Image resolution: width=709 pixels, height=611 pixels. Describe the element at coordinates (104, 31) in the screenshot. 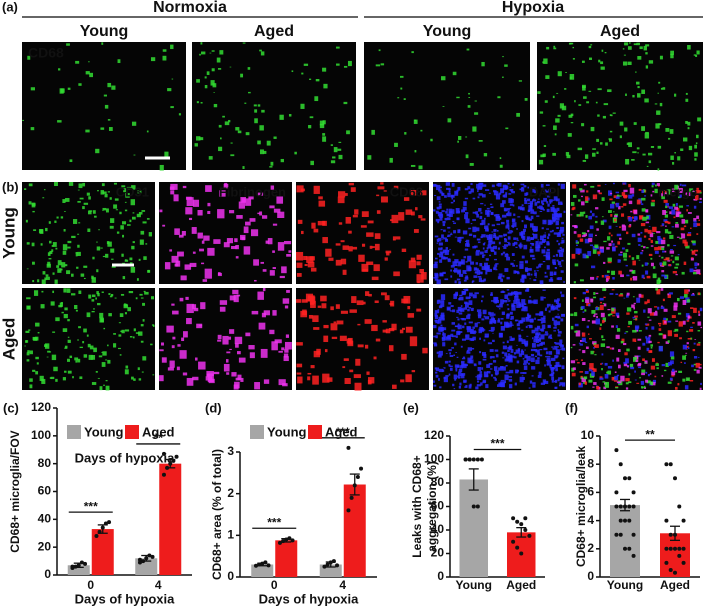

I see `group-label: Young` at that location.